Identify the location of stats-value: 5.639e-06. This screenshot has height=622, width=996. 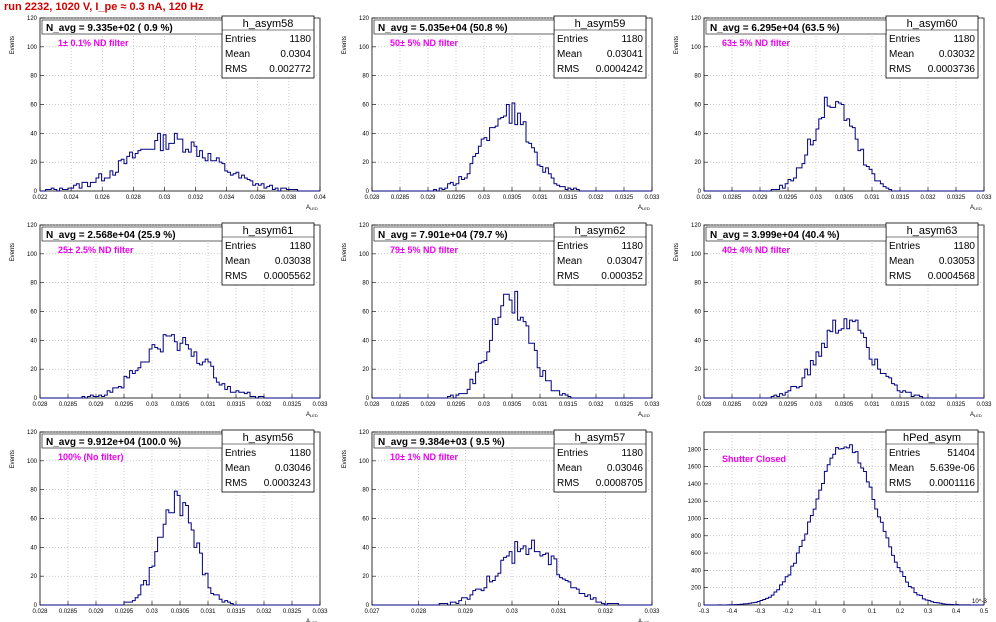
(952, 468).